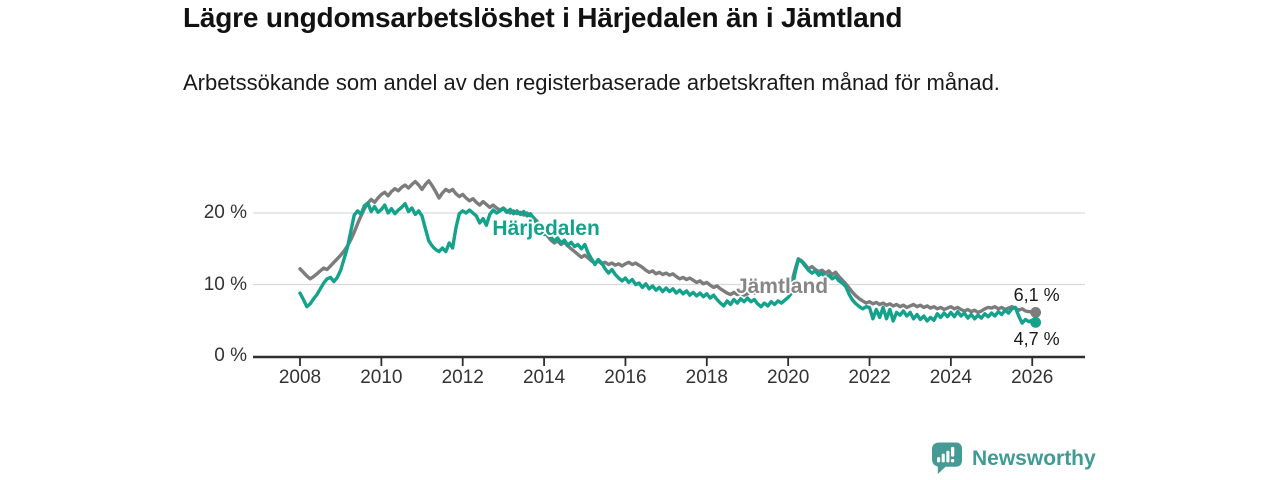 Image resolution: width=1280 pixels, height=480 pixels. What do you see at coordinates (1036, 339) in the screenshot?
I see `end-value-label-harjedalen: 4,7 %` at bounding box center [1036, 339].